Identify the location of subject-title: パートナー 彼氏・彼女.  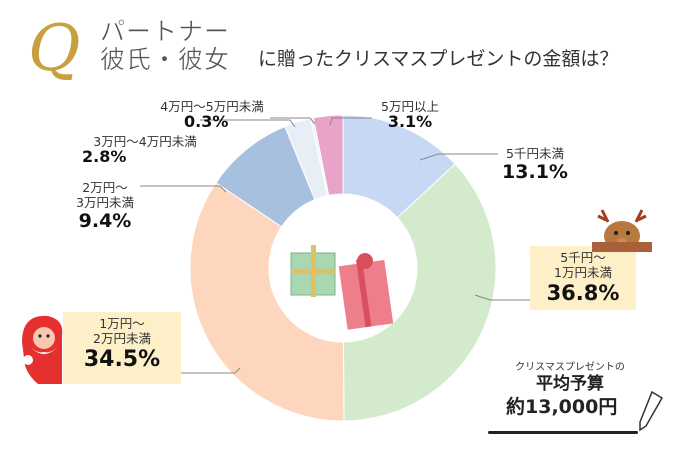
(165, 45).